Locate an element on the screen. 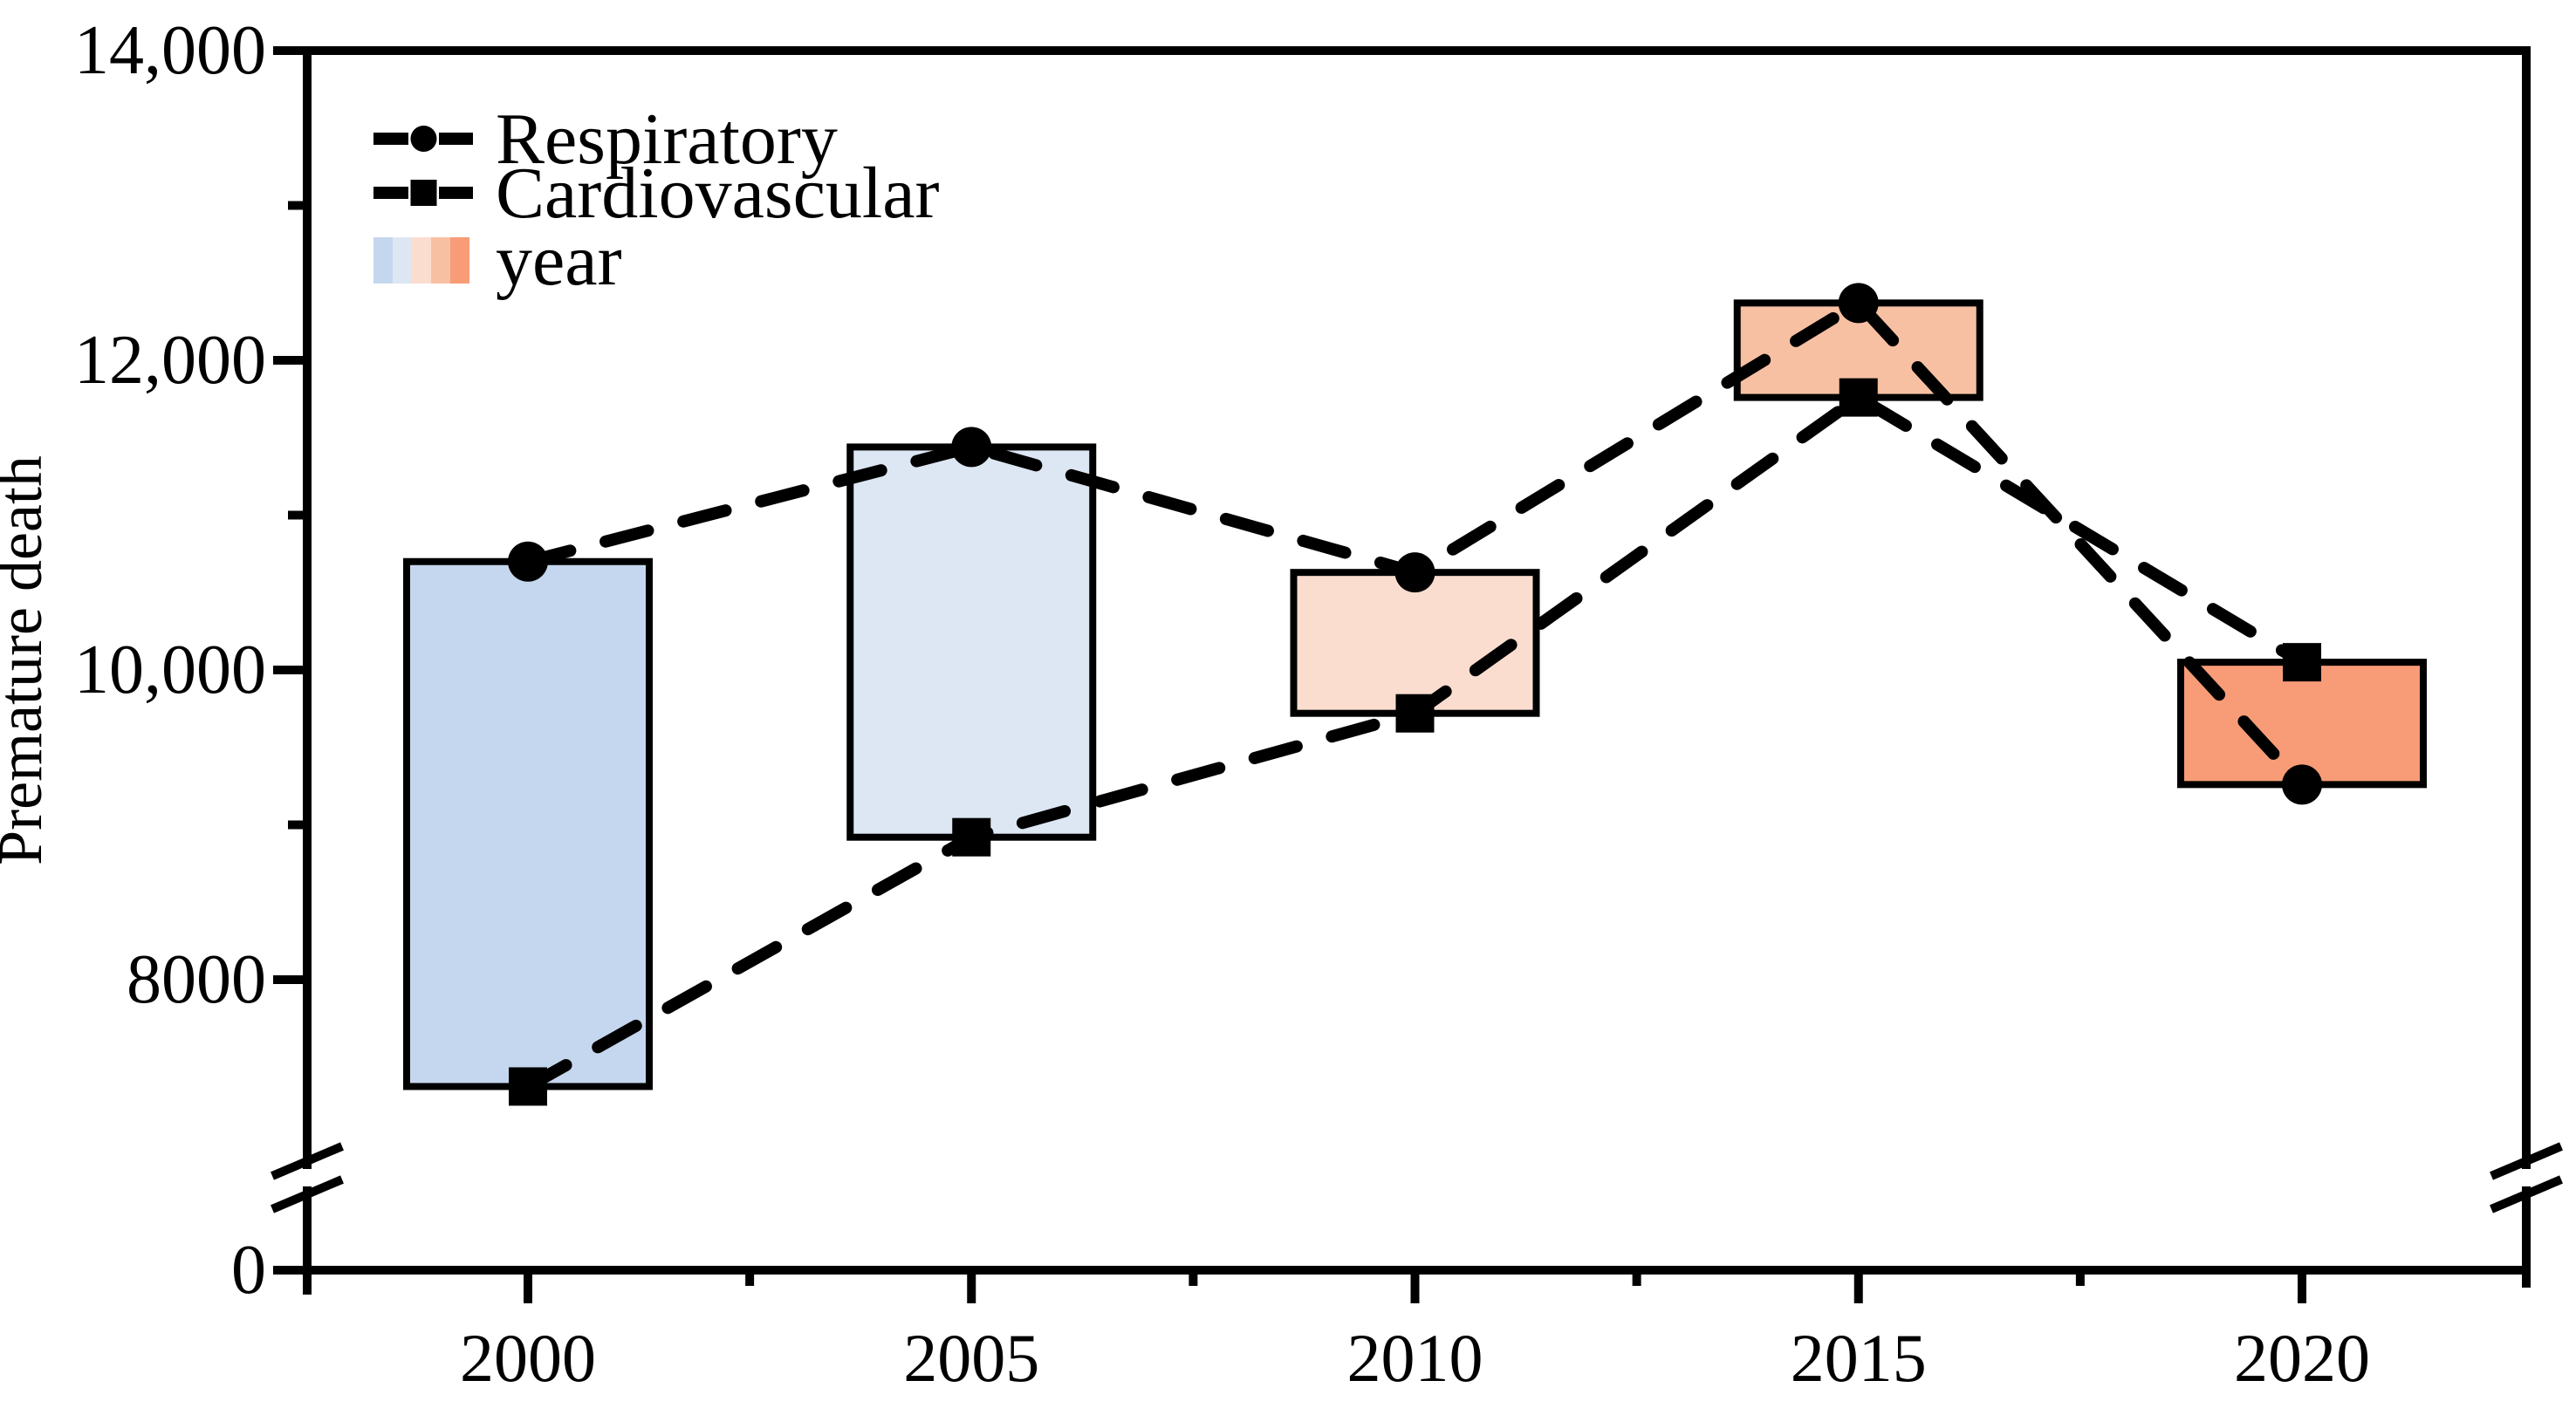 This screenshot has width=2576, height=1408. respiratory-marker-2020 is located at coordinates (2302, 784).